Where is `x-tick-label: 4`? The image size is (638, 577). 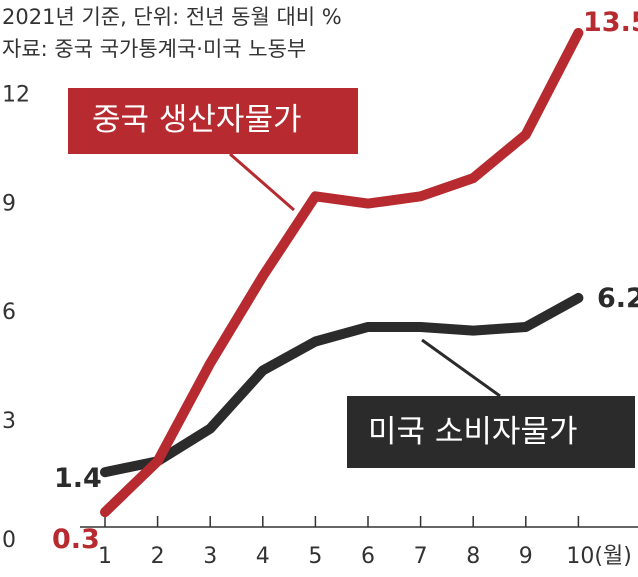 x-tick-label: 4 is located at coordinates (263, 556).